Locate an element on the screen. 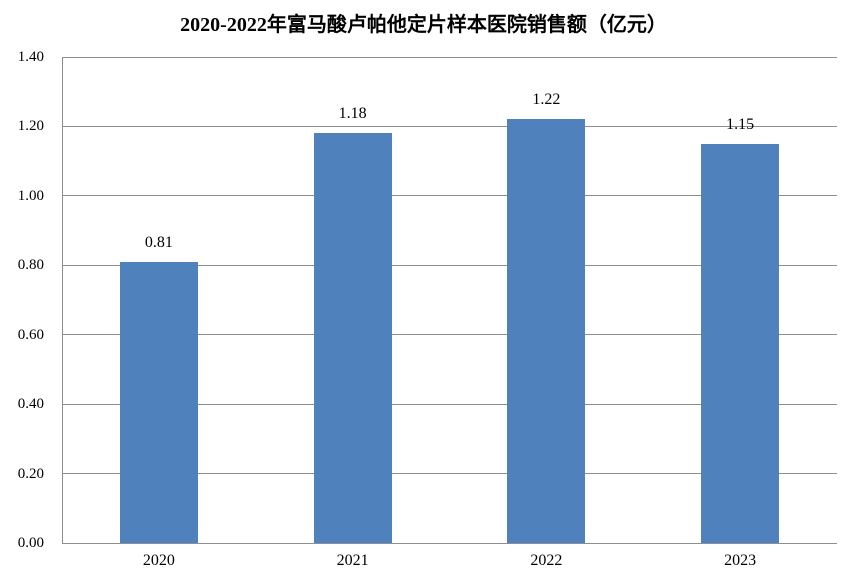 The image size is (847, 579). y-tick-label: 1.20 is located at coordinates (30, 126).